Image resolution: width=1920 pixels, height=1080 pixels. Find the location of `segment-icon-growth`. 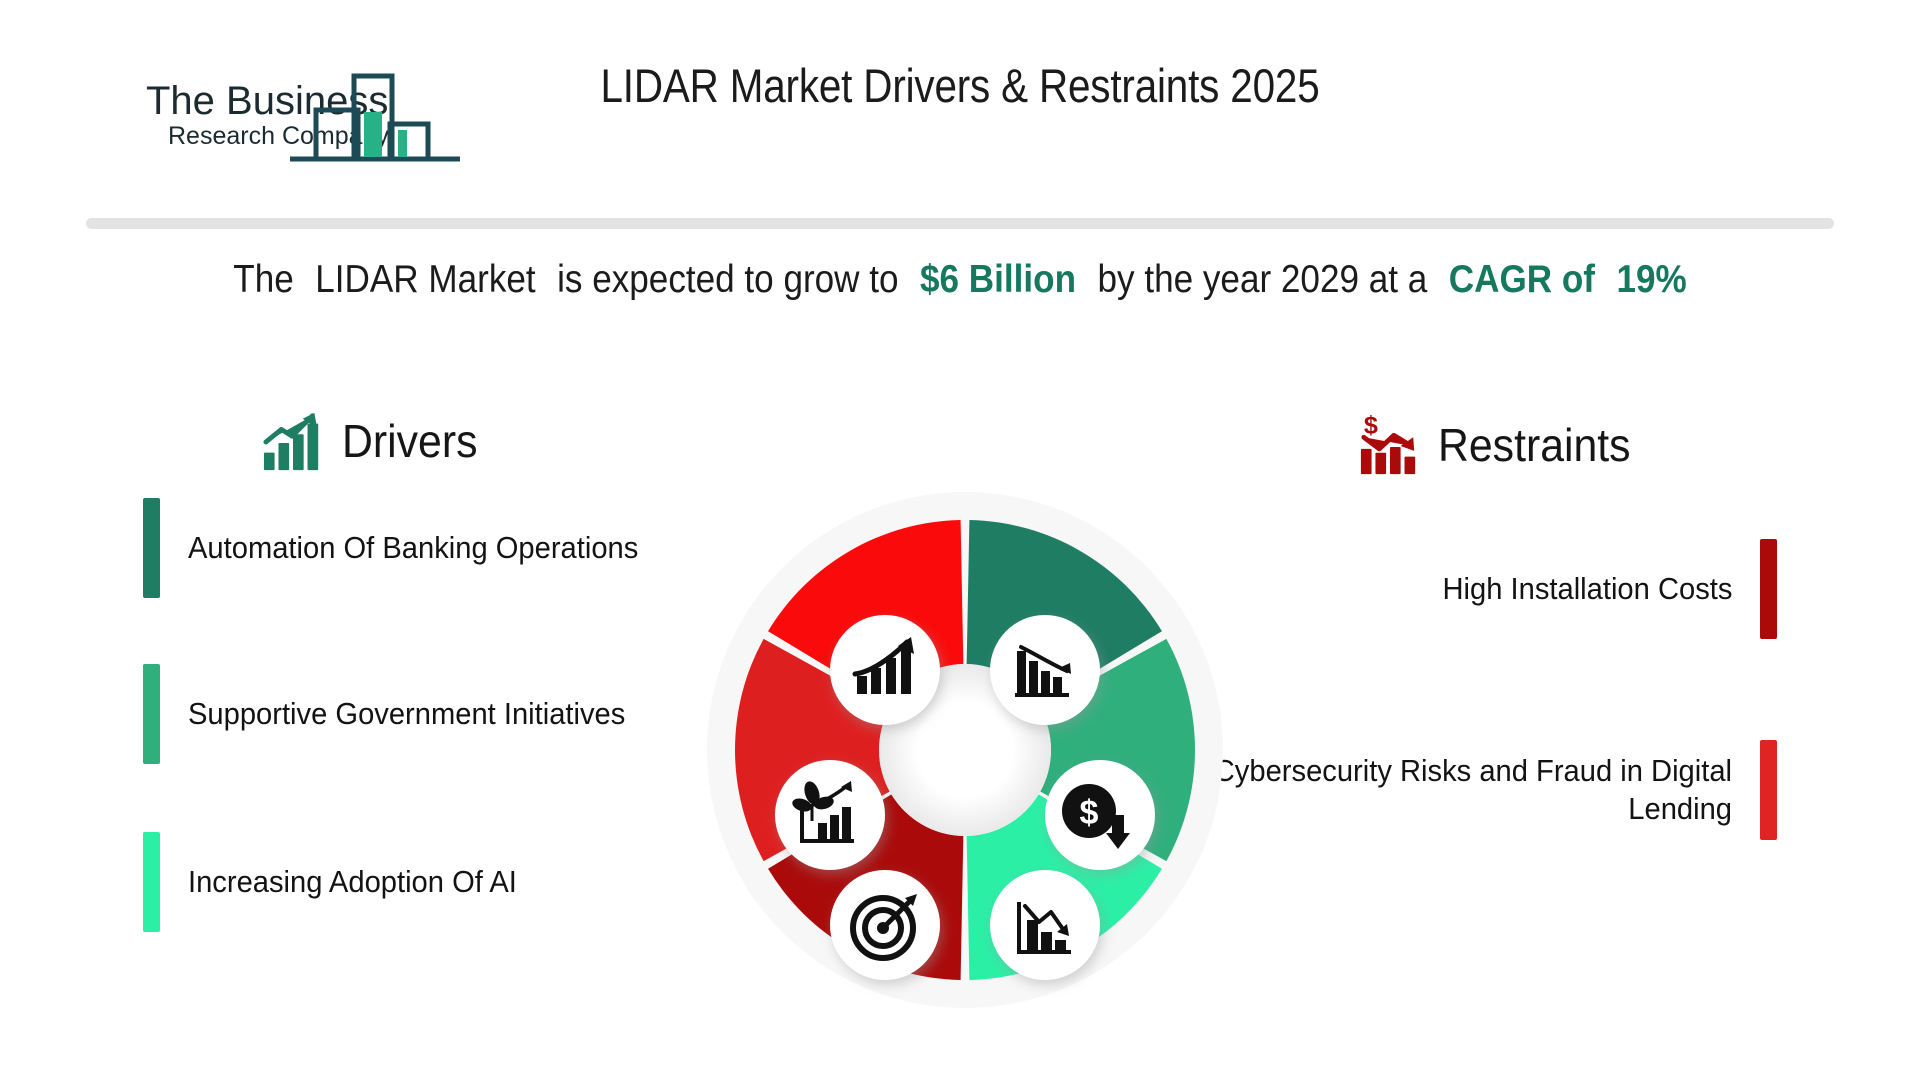

segment-icon-growth is located at coordinates (885, 670).